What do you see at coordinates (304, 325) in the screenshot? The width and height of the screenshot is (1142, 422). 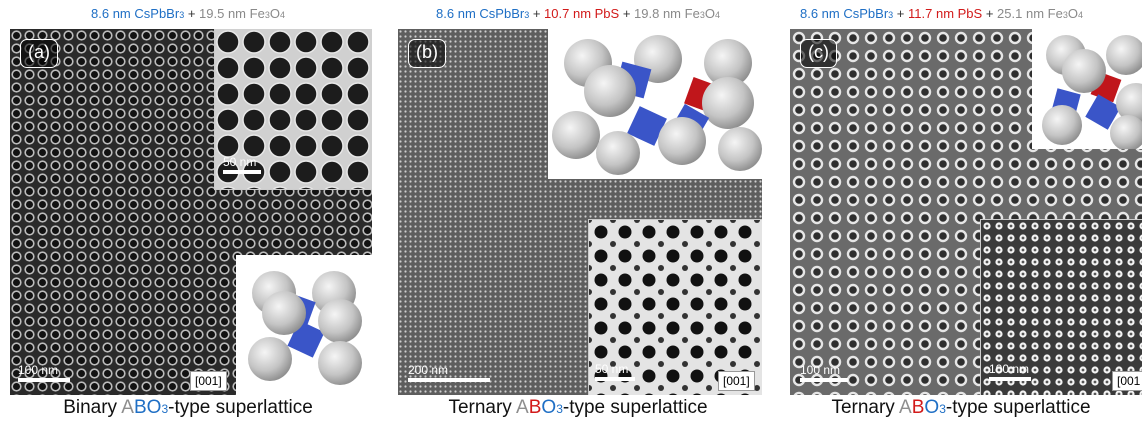 I see `structure-model-a` at bounding box center [304, 325].